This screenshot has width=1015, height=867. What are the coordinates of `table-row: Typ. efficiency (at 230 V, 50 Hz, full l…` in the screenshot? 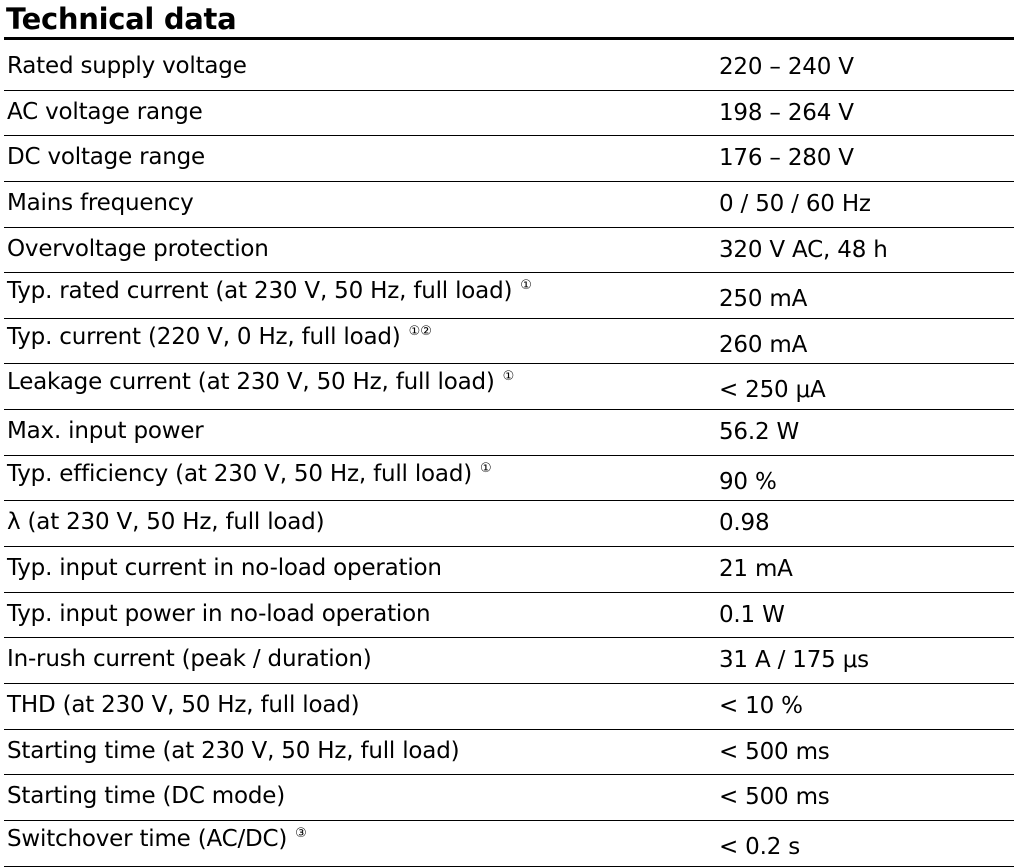 It's located at (509, 479).